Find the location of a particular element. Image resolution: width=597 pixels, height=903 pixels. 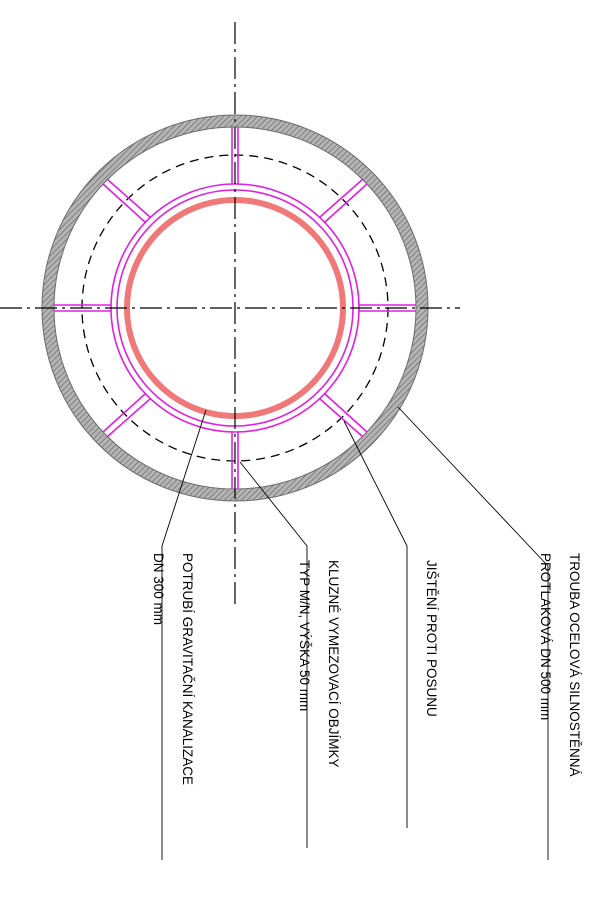

leader-sewer-pipe is located at coordinates (184, 634).